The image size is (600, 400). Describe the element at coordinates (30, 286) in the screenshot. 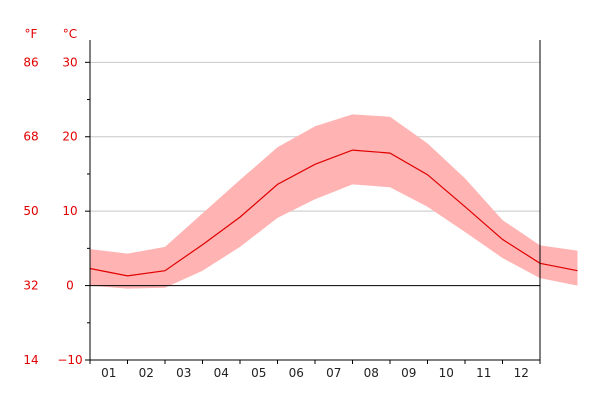

I see `y-tick-label-fahrenheit: 32` at that location.